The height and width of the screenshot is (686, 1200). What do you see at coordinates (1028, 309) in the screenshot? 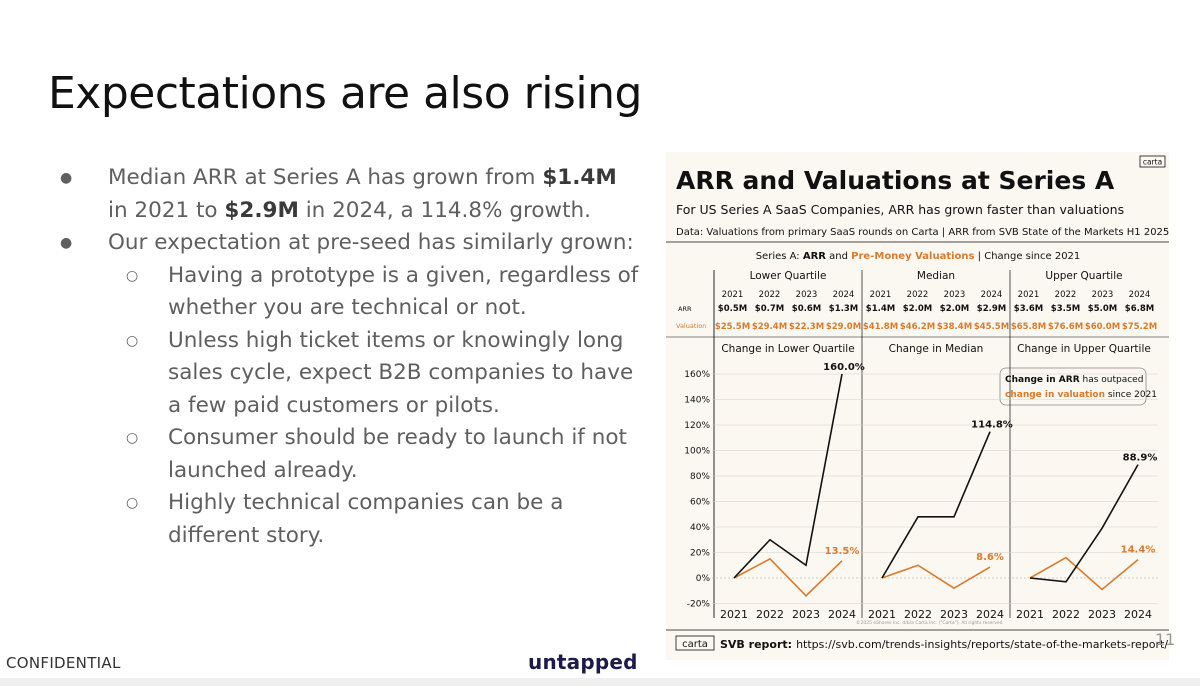
I see `arr-value: $3.6M` at bounding box center [1028, 309].